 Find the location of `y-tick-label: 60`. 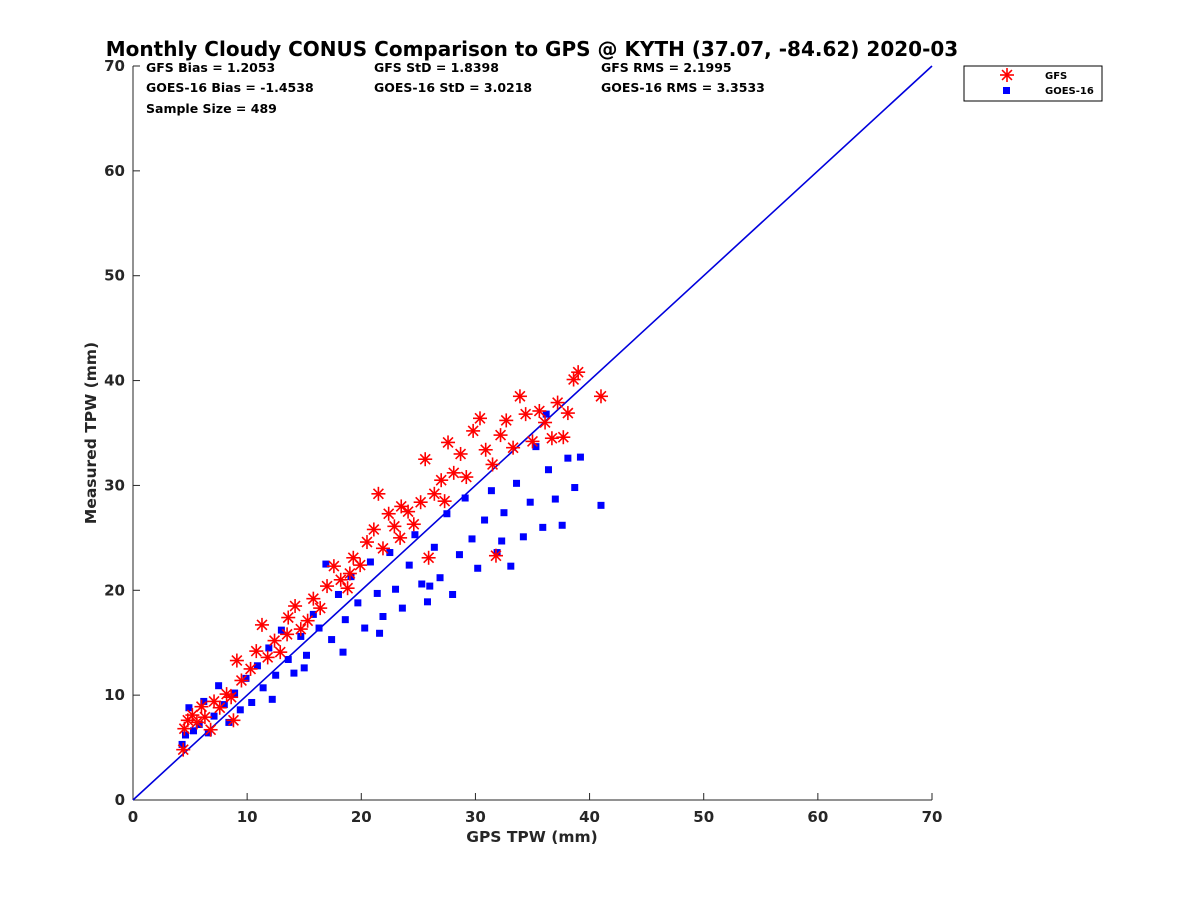

y-tick-label: 60 is located at coordinates (114, 171).